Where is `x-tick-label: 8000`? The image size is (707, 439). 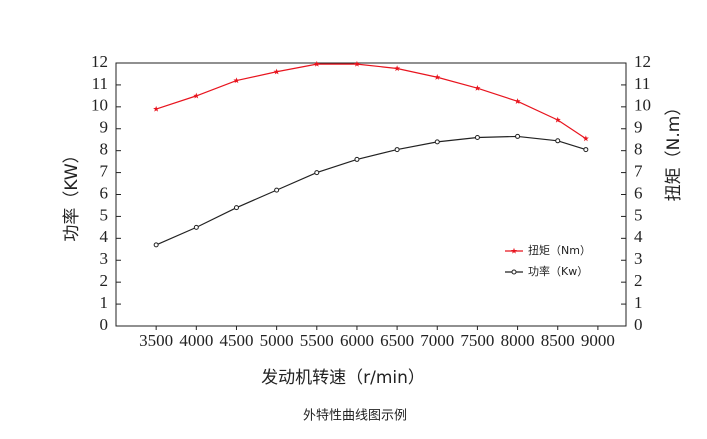
x-tick-label: 8000 is located at coordinates (518, 340).